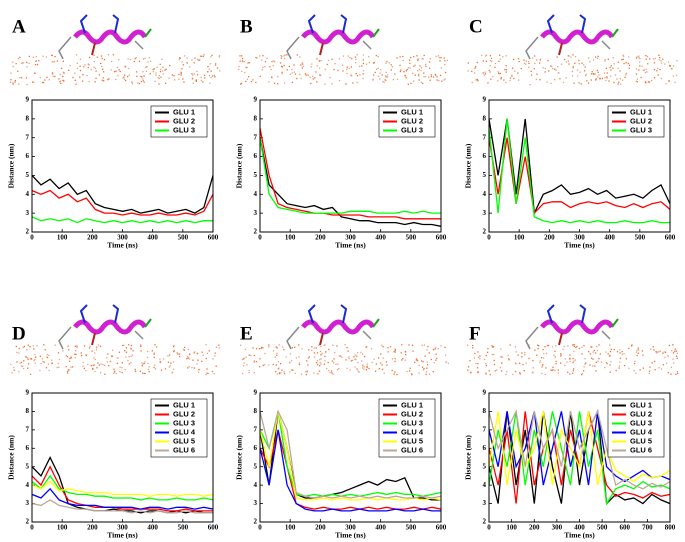 Image resolution: width=685 pixels, height=542 pixels. I want to click on x-tick-label: 400, so click(152, 238).